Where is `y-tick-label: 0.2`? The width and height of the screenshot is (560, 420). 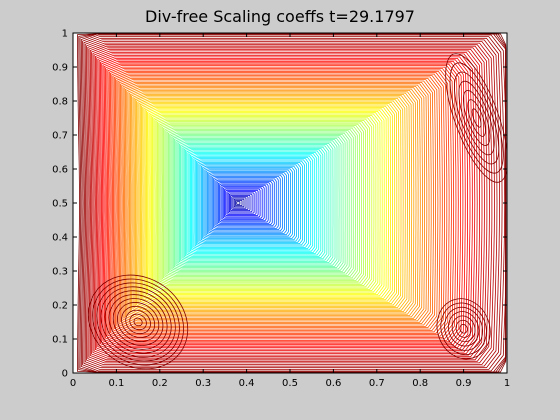 y-tick-label: 0.2 is located at coordinates (60, 306).